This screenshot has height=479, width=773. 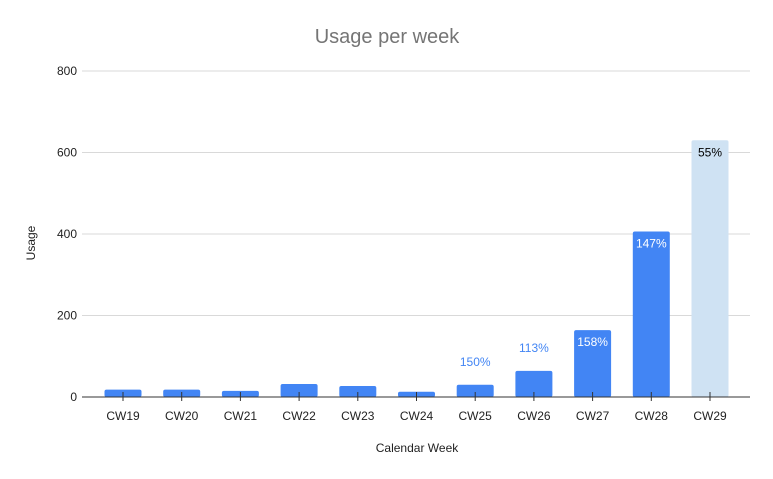 I want to click on x-tick-label: CW27, so click(x=593, y=416).